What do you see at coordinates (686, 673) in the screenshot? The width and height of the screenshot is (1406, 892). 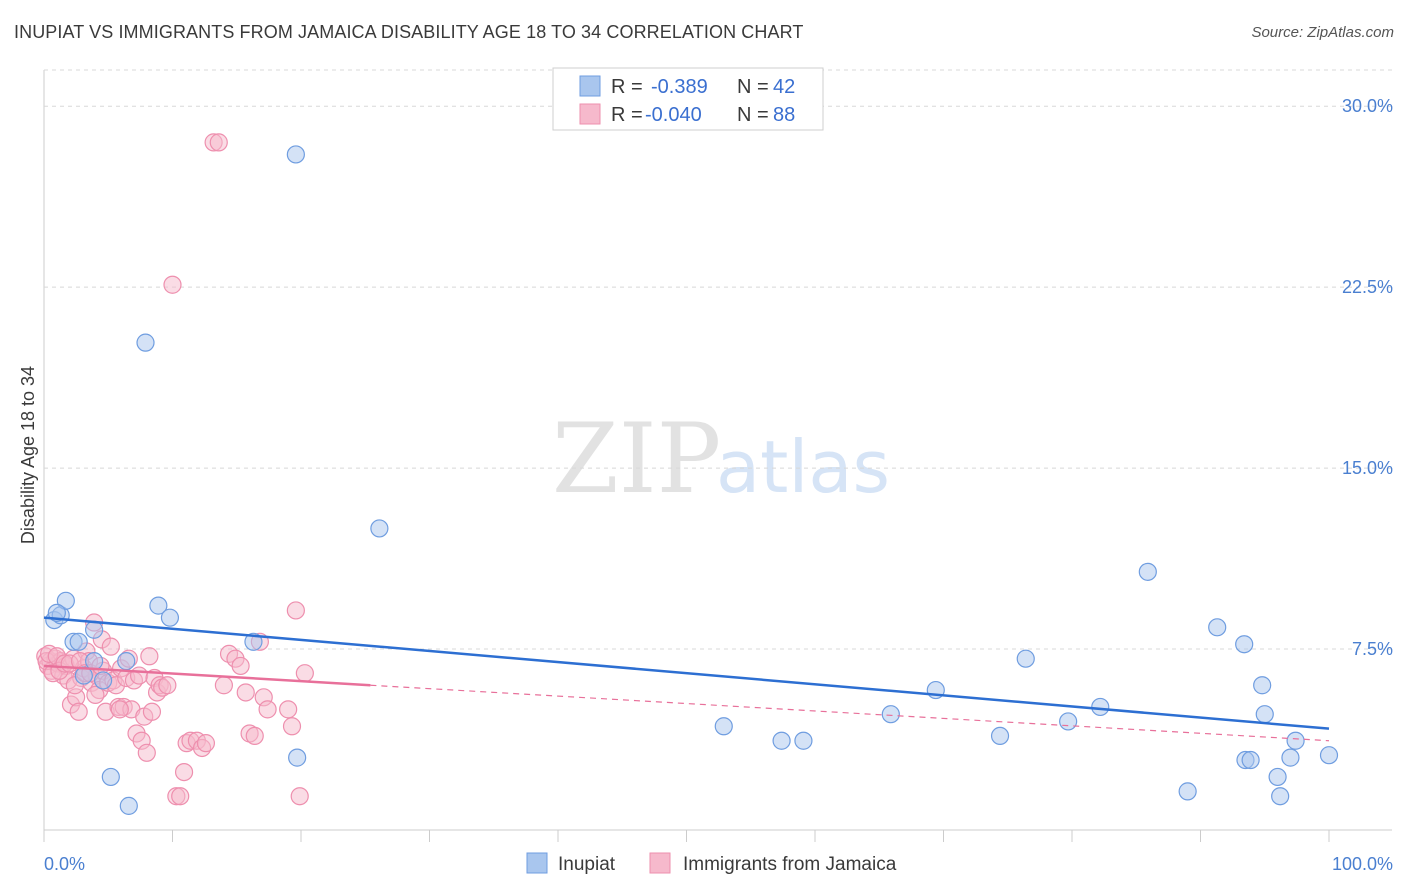 I see `trendline-inupiat` at bounding box center [686, 673].